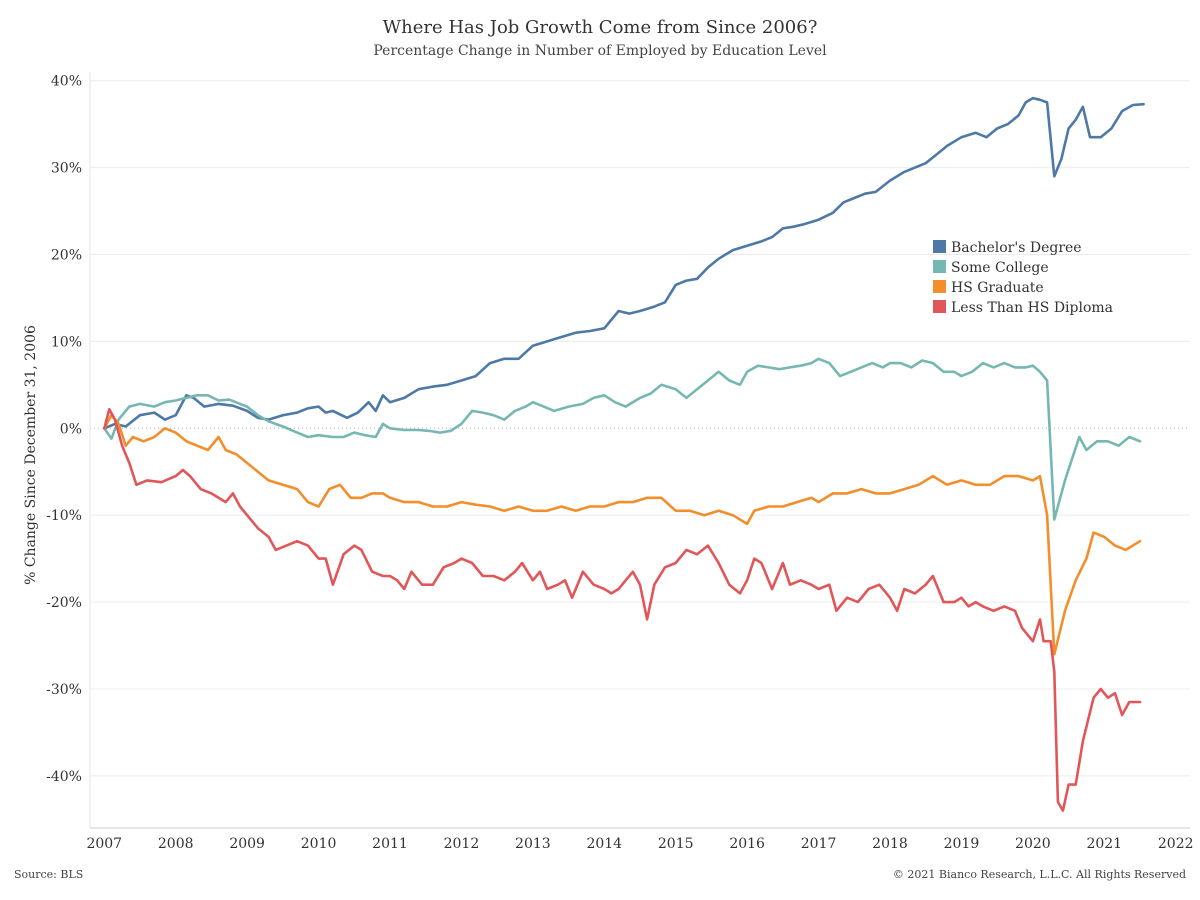 The width and height of the screenshot is (1200, 900). I want to click on x-tick-label: 2011, so click(390, 844).